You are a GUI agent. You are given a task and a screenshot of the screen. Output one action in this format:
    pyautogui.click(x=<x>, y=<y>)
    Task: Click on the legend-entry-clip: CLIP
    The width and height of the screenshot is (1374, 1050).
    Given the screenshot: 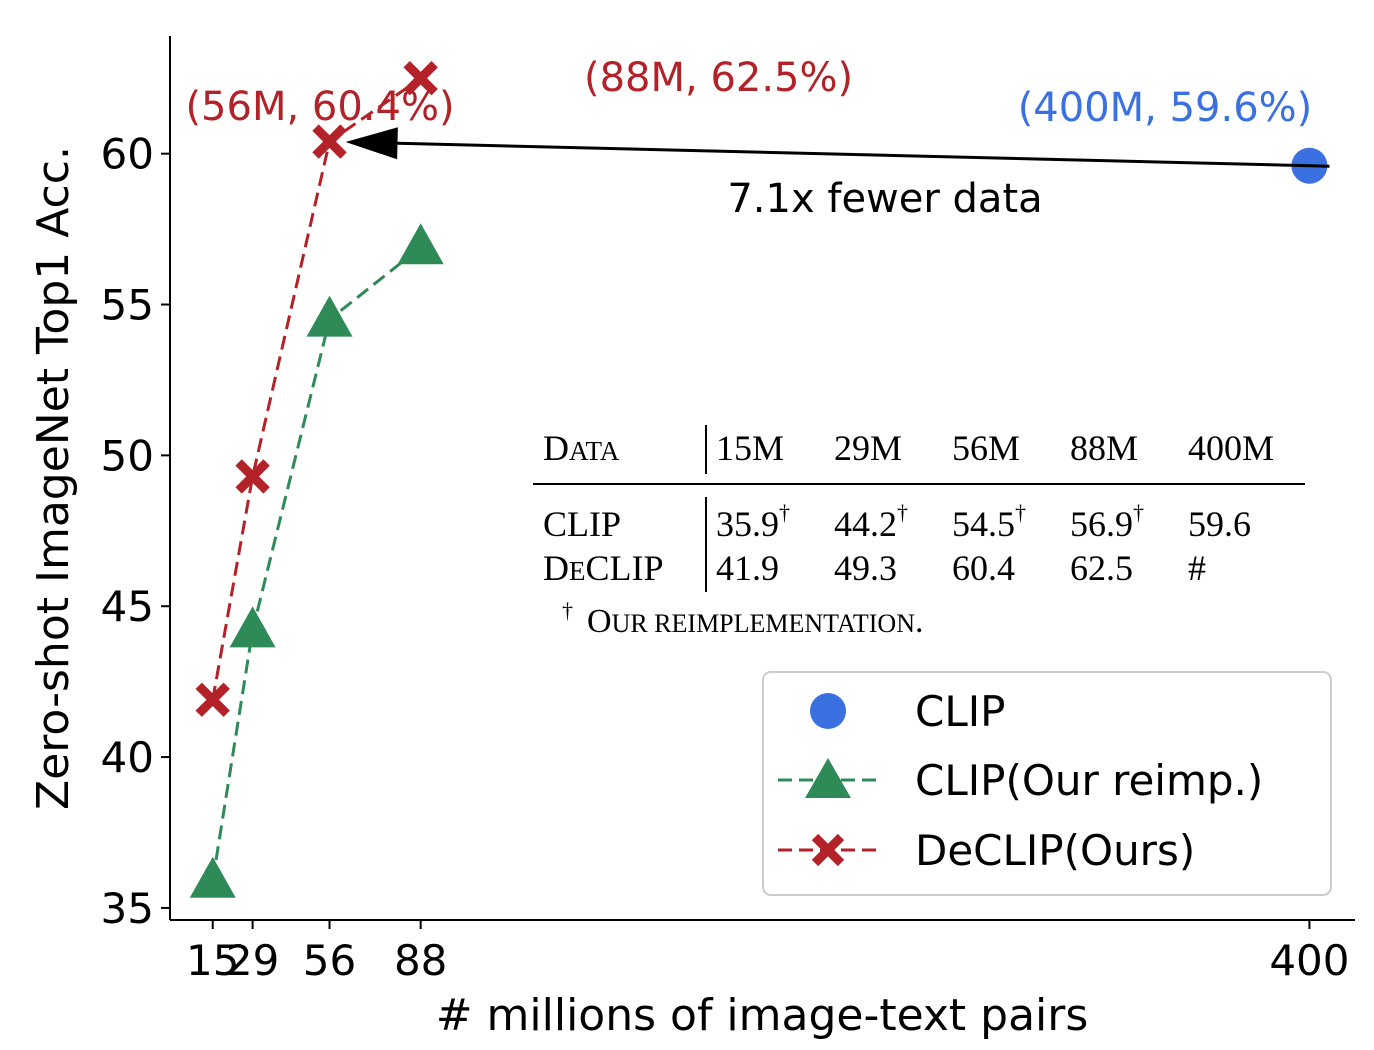 What is the action you would take?
    pyautogui.click(x=907, y=711)
    